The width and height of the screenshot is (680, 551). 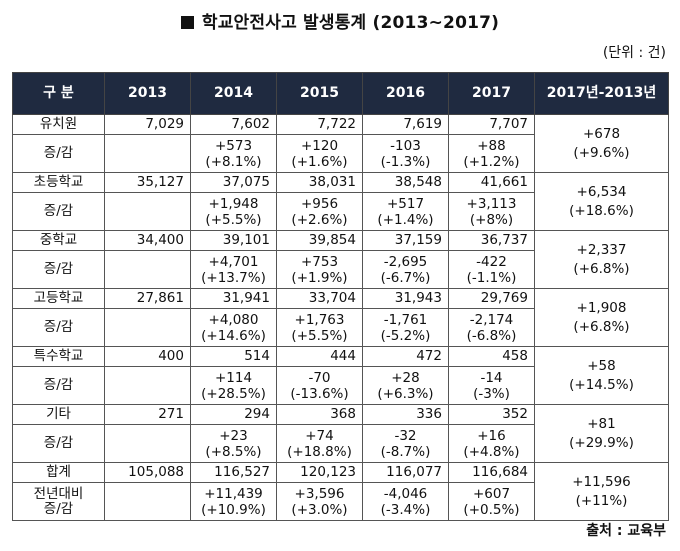 What do you see at coordinates (187, 22) in the screenshot?
I see `black-square-icon` at bounding box center [187, 22].